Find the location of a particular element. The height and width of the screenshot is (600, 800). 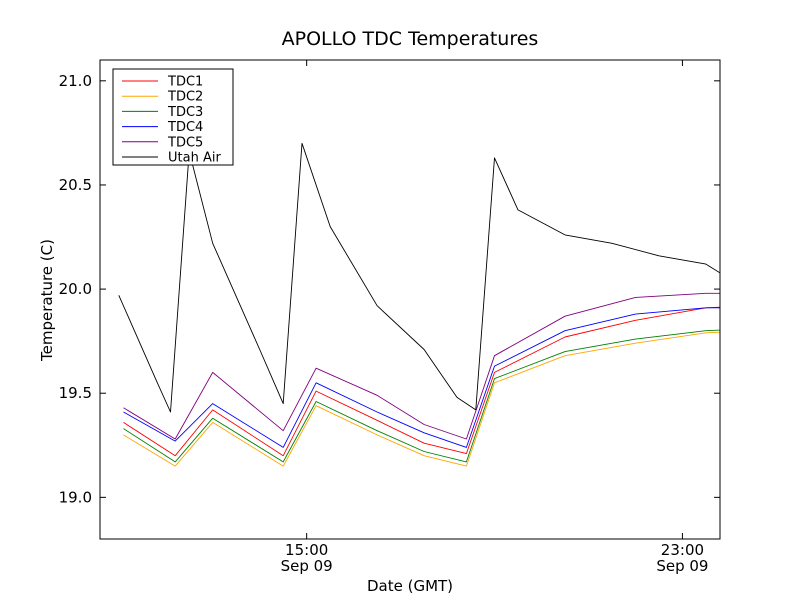

legend-box is located at coordinates (173, 117).